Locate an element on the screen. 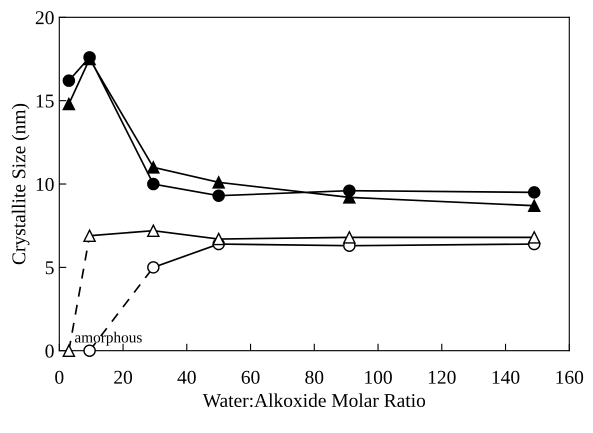  x-tick-label: 0 is located at coordinates (59, 377).